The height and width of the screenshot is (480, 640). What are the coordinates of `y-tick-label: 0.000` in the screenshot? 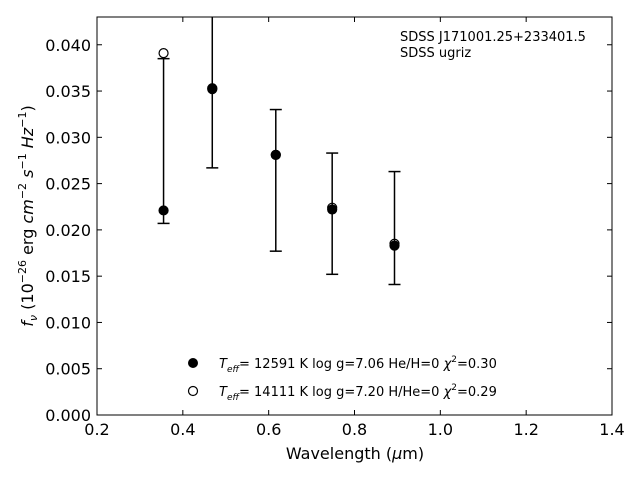 It's located at (68, 415).